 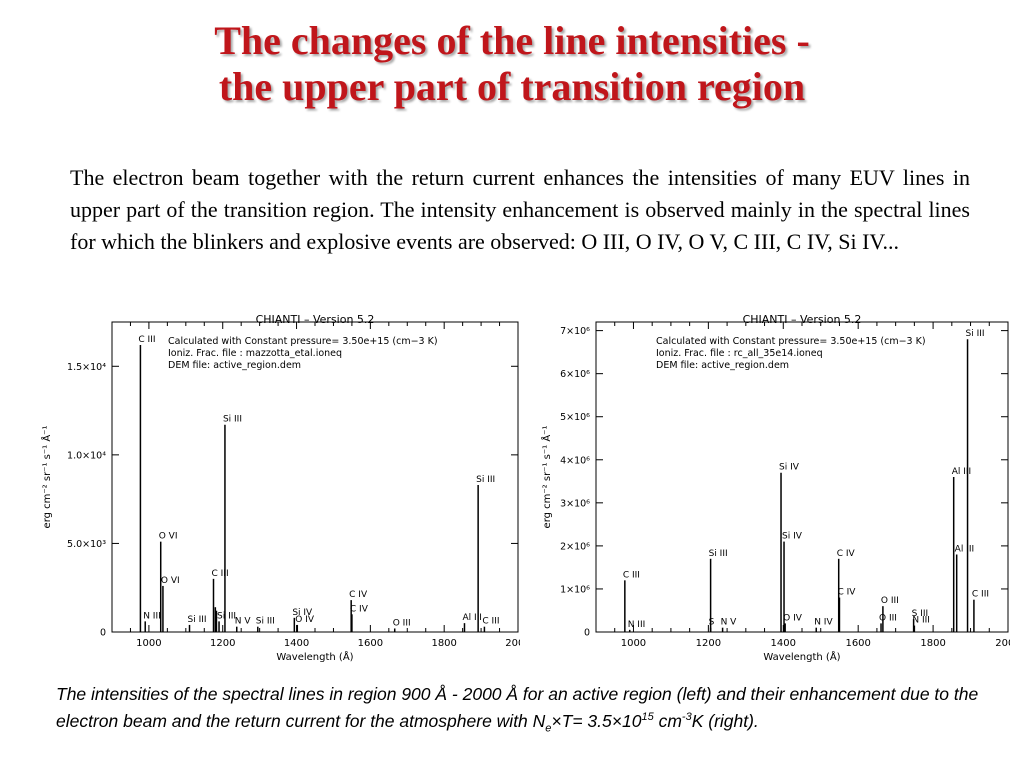 I want to click on caption-exp-m3: -3, so click(x=686, y=717).